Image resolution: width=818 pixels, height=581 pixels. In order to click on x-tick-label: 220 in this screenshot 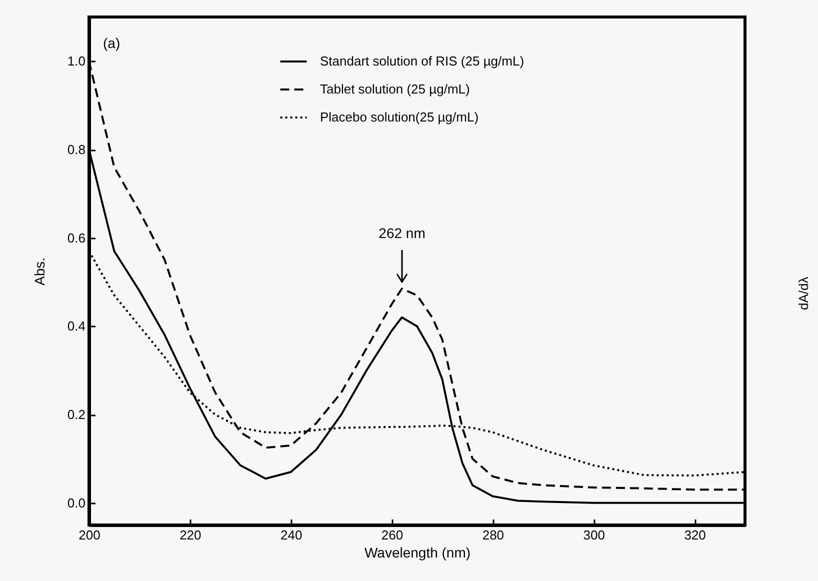, I will do `click(191, 535)`.